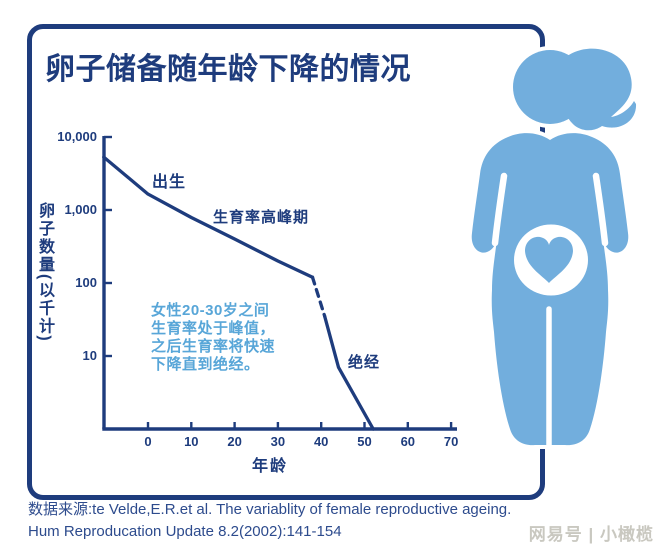 This screenshot has width=660, height=557. Describe the element at coordinates (210, 310) in the screenshot. I see `note-line: 女性20-30岁之间` at that location.